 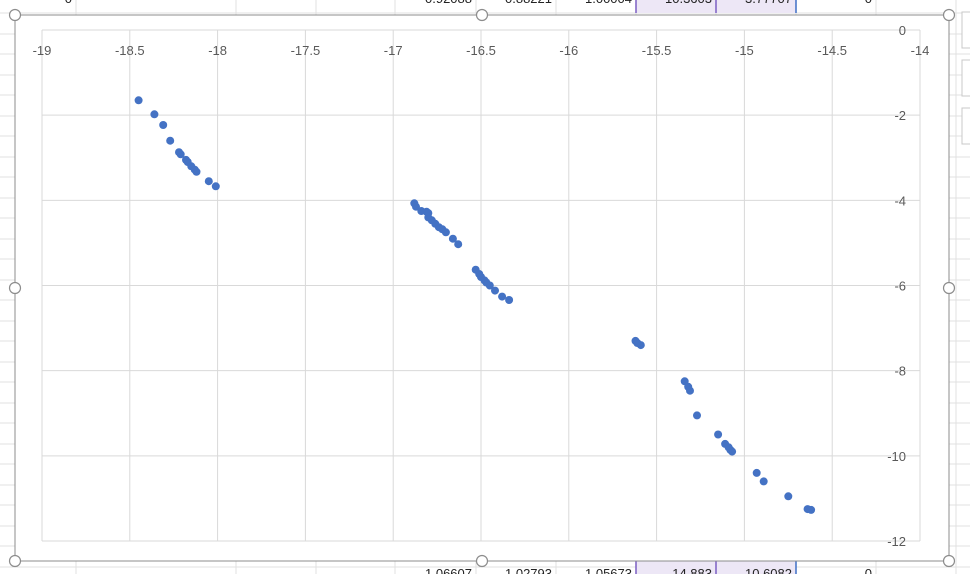 What do you see at coordinates (744, 50) in the screenshot?
I see `x-tick-label: -15` at bounding box center [744, 50].